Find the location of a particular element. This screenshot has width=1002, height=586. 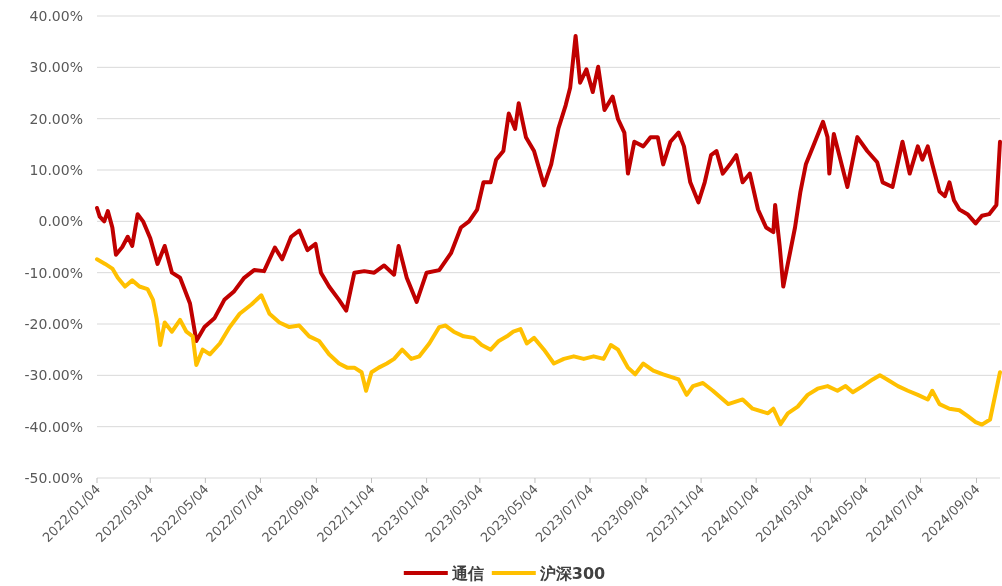

y-tick-label: -50.00% is located at coordinates (53, 478).